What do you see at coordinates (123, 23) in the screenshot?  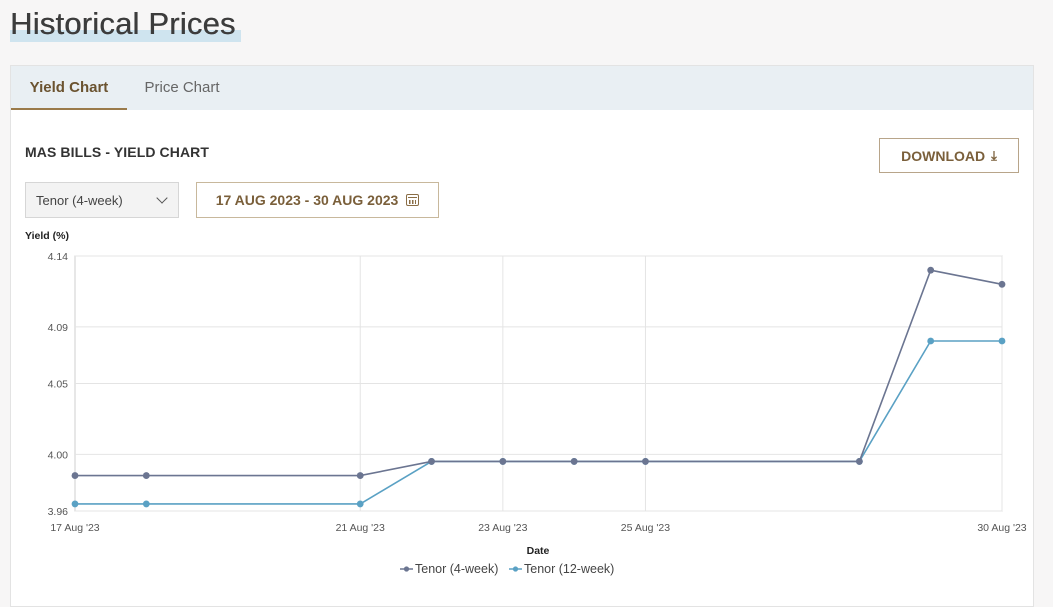 I see `page-title: Historical Prices` at bounding box center [123, 23].